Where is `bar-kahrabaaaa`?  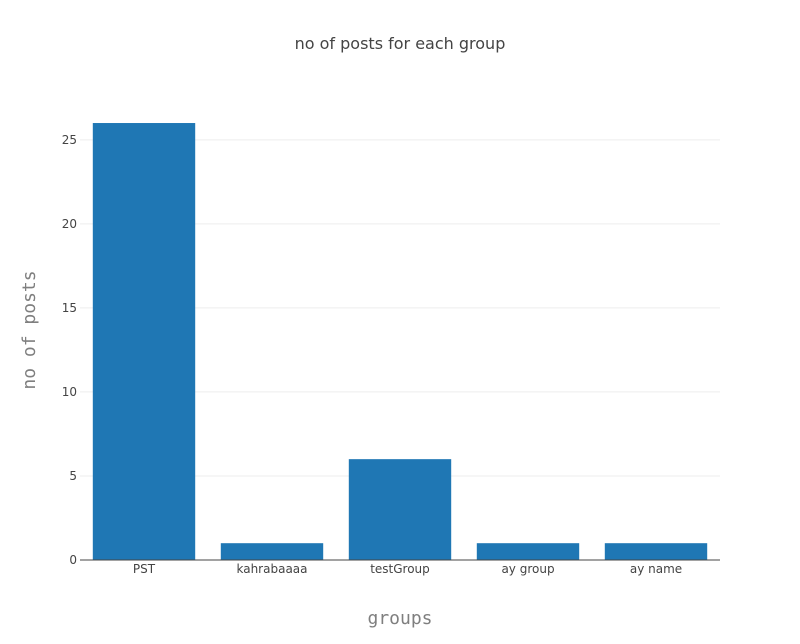 bar-kahrabaaaa is located at coordinates (272, 551).